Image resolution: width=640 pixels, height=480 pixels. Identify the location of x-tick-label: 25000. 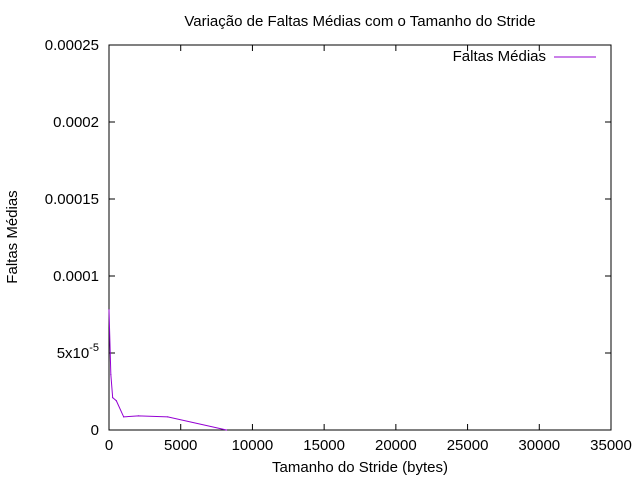
(468, 445).